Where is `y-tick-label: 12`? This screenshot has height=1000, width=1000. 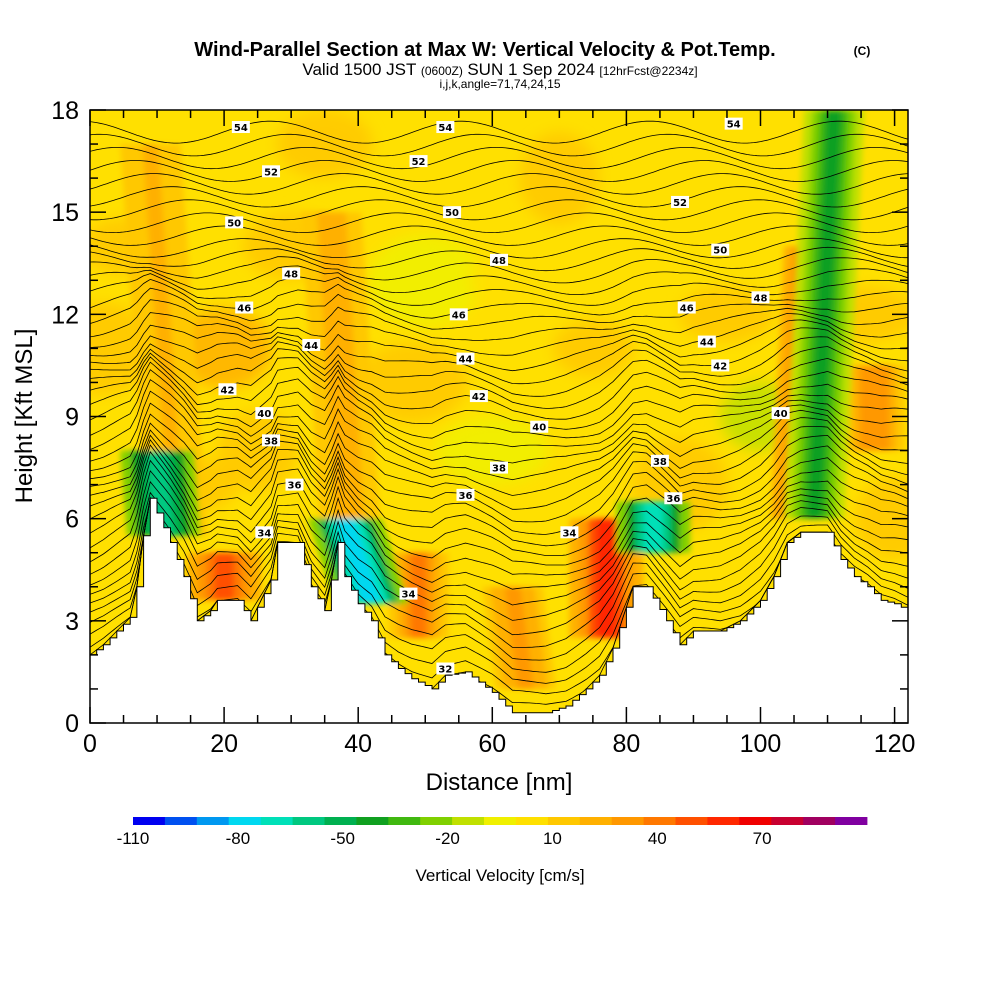
y-tick-label: 12 is located at coordinates (65, 315).